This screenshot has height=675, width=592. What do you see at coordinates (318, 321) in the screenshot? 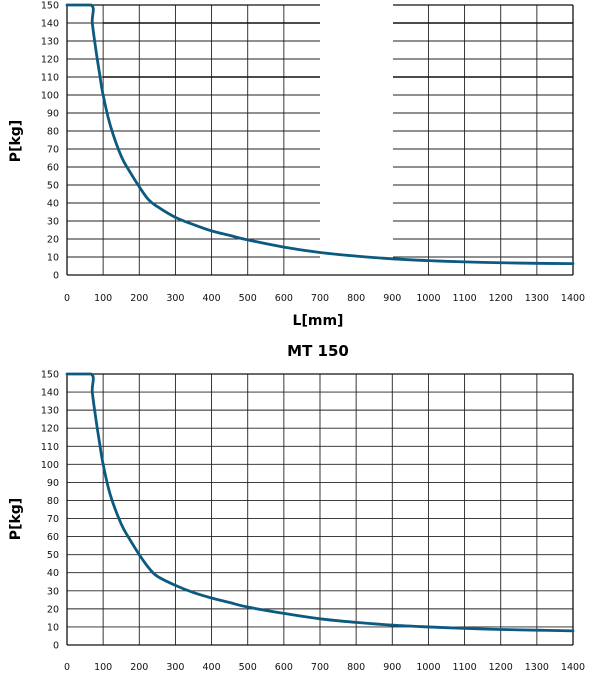
I see `x-axis-label: L[mm]` at bounding box center [318, 321].